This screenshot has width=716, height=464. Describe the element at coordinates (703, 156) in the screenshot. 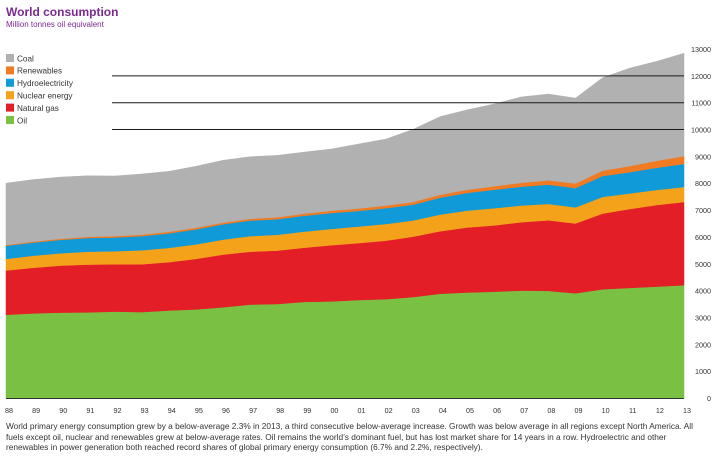

I see `y-tick-label: 9000` at that location.